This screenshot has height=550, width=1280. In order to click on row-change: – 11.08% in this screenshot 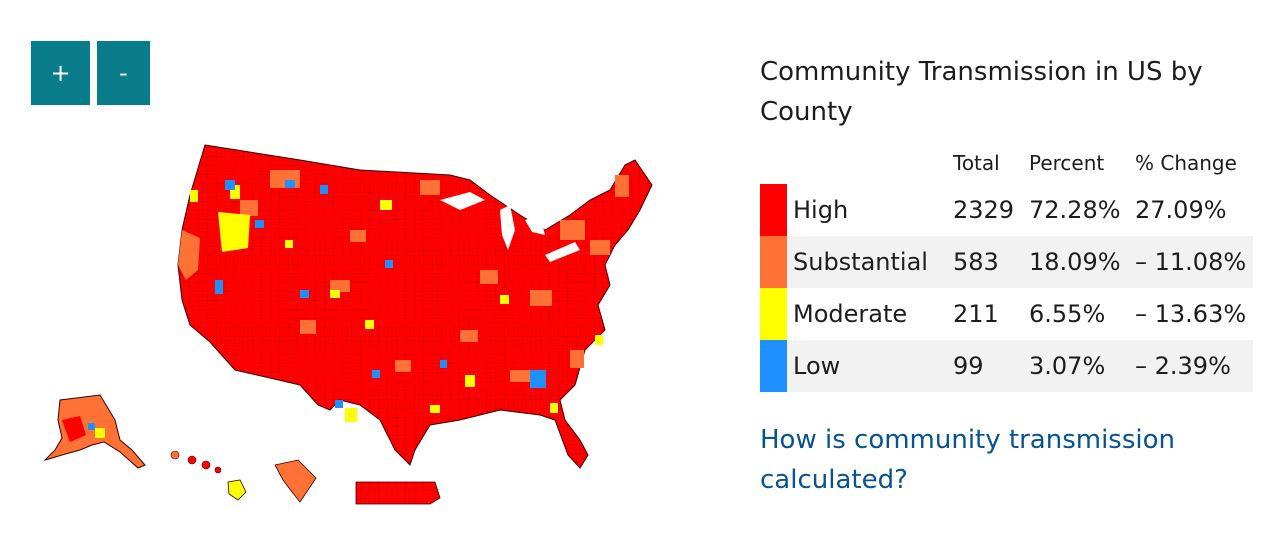, I will do `click(1194, 262)`.